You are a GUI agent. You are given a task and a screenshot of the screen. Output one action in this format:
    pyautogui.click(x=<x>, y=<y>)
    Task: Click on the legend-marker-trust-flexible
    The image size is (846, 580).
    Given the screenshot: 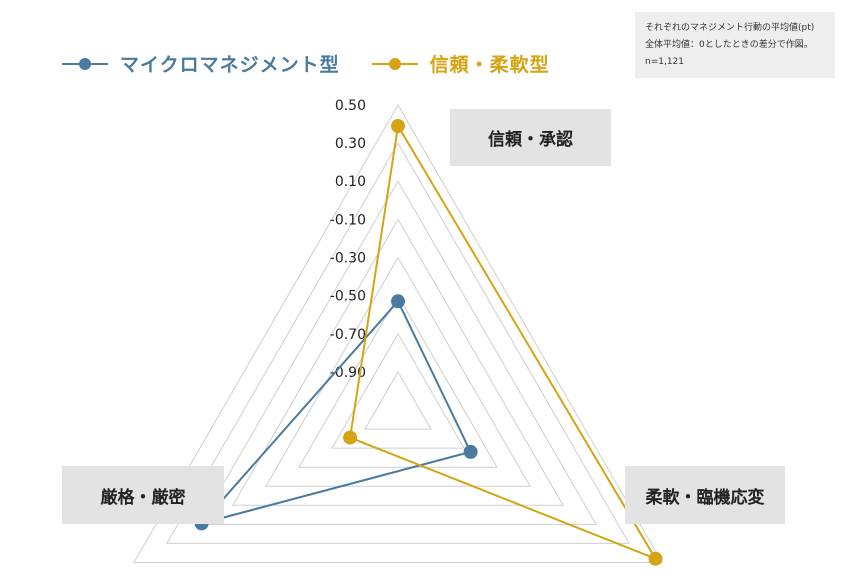 What is the action you would take?
    pyautogui.click(x=394, y=63)
    